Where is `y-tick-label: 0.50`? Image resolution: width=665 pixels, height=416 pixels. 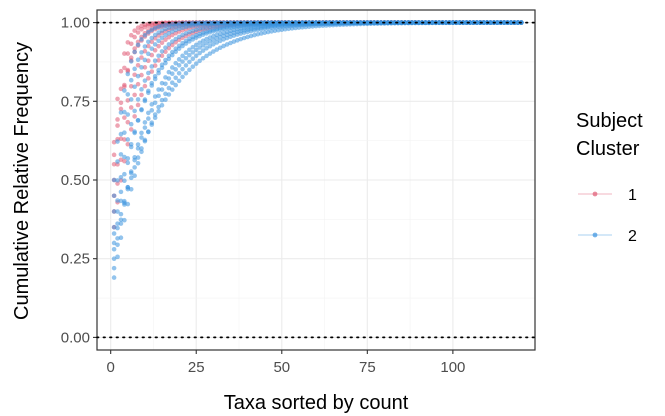
y-tick-label: 0.50 is located at coordinates (75, 180).